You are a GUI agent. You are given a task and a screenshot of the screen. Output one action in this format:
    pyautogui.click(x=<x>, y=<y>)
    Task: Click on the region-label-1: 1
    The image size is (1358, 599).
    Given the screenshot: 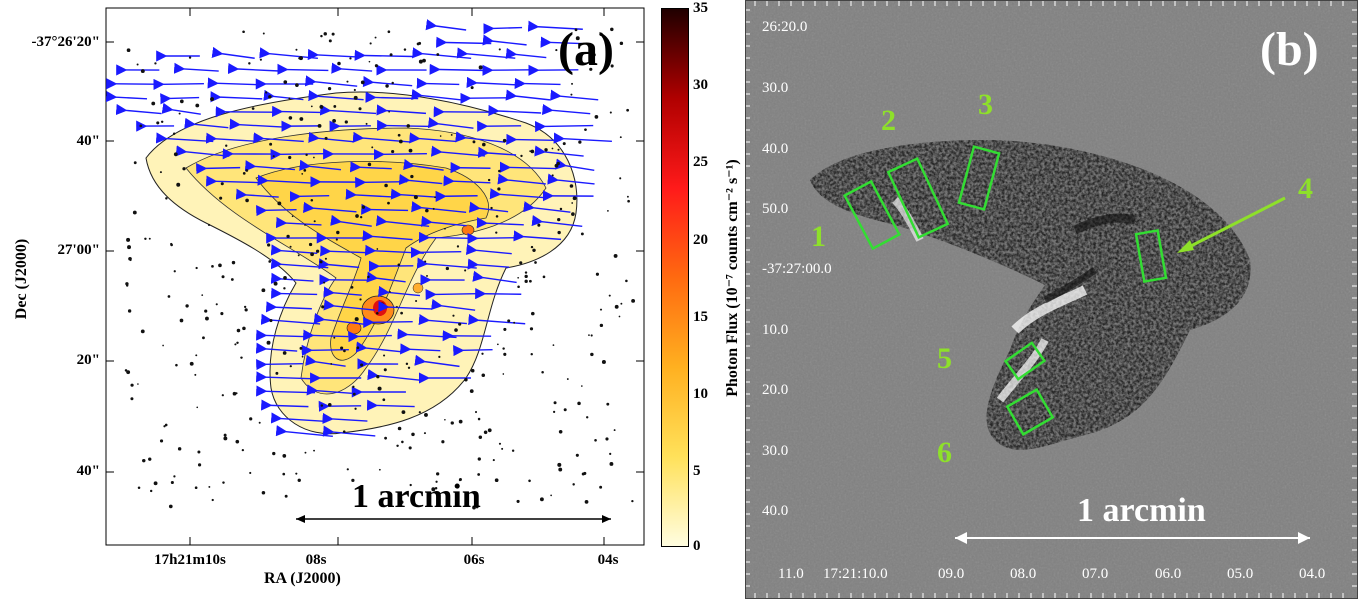 What is the action you would take?
    pyautogui.click(x=818, y=236)
    